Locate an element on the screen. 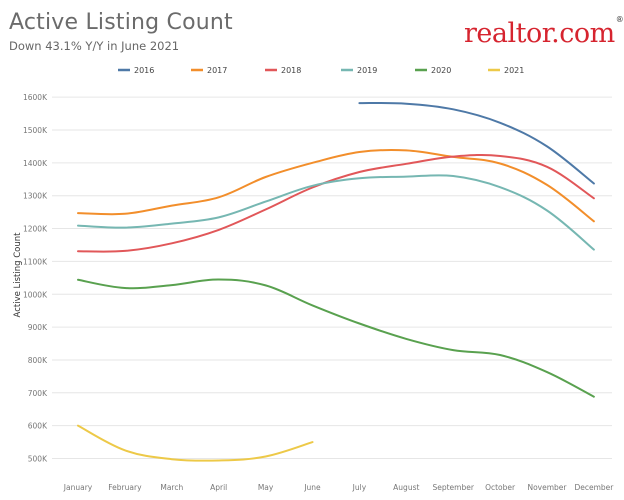  x-tick-label: December is located at coordinates (594, 487).